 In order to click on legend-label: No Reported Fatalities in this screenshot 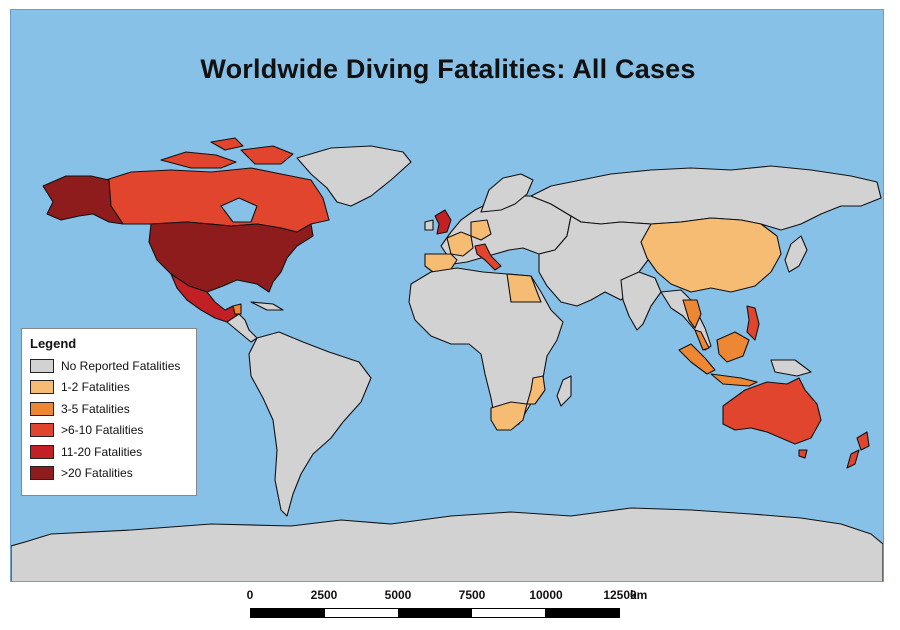, I will do `click(121, 365)`.